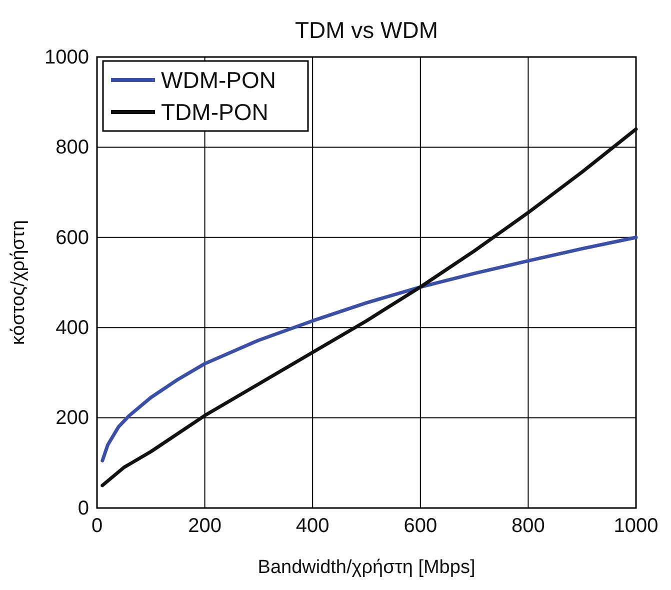 The height and width of the screenshot is (590, 671). Describe the element at coordinates (528, 526) in the screenshot. I see `x-tick-label: 800` at that location.